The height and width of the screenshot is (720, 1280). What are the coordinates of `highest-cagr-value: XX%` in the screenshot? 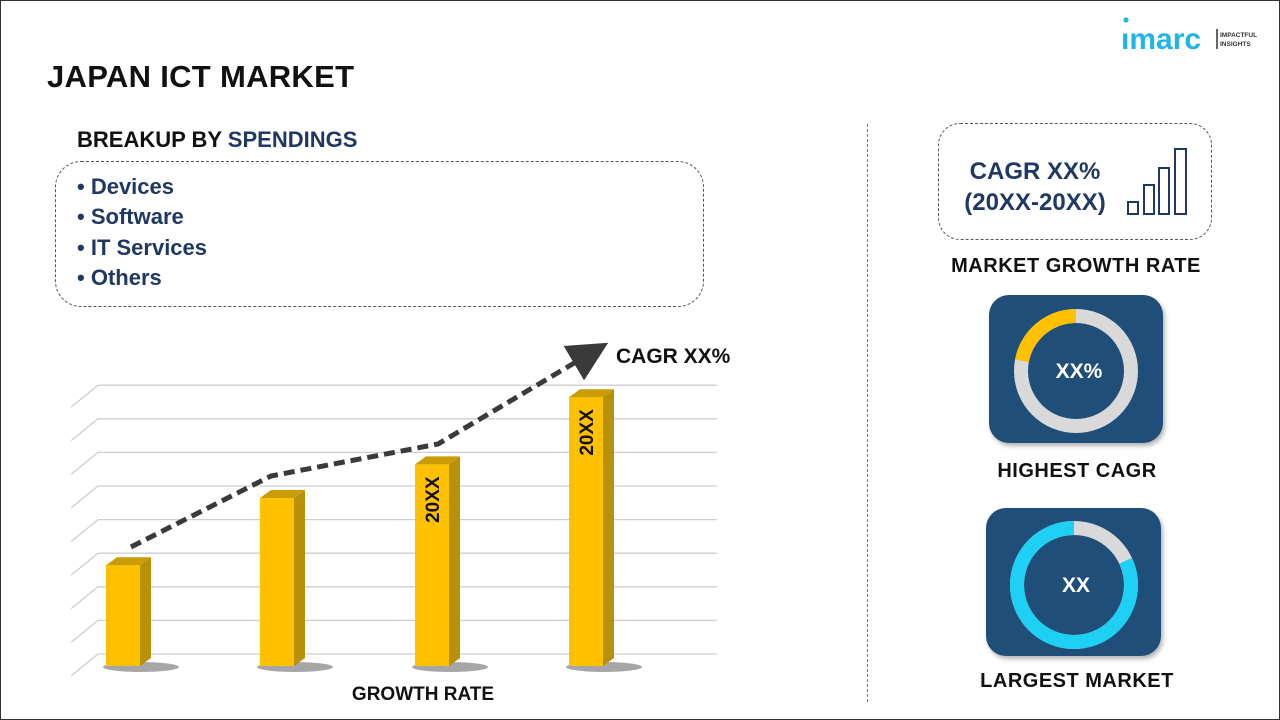 It's located at (1079, 371).